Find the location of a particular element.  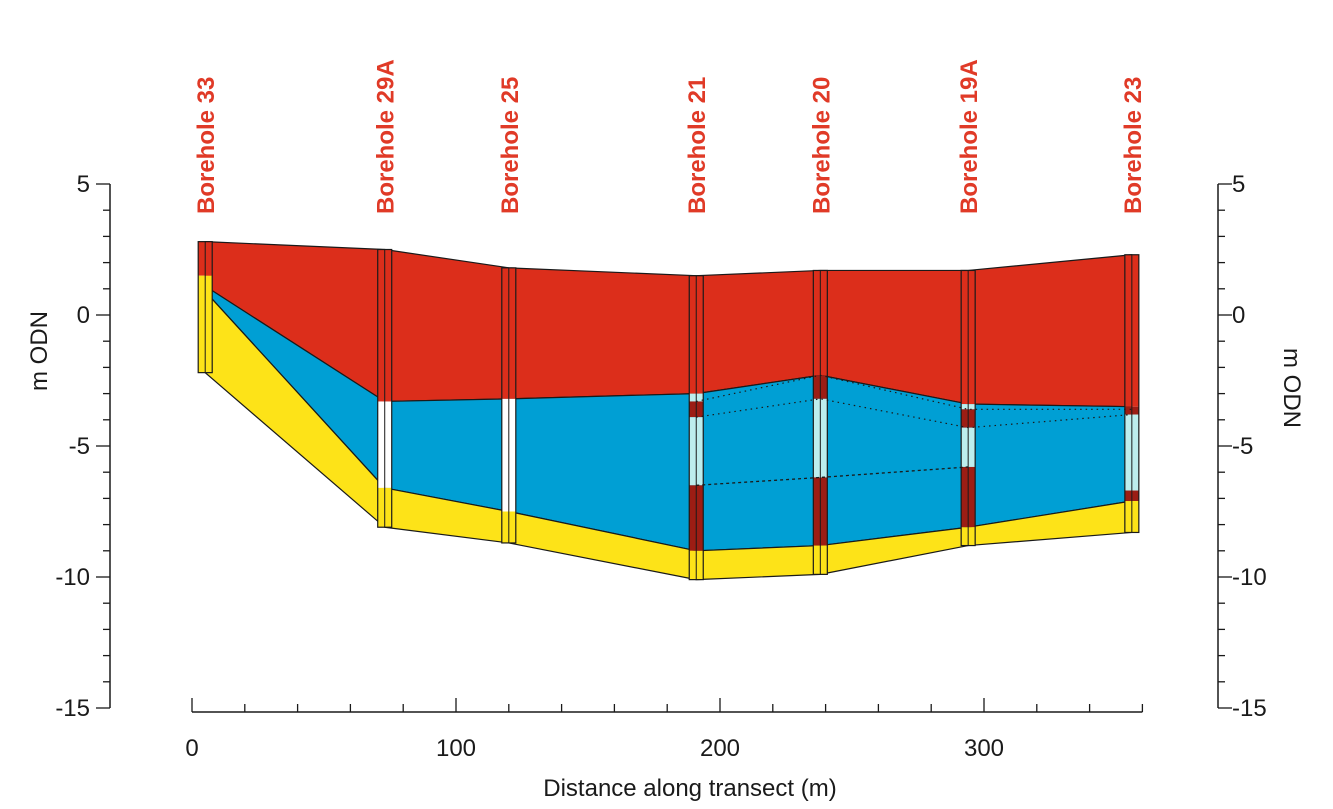

borehole-label: Borehole 23 is located at coordinates (1133, 145).